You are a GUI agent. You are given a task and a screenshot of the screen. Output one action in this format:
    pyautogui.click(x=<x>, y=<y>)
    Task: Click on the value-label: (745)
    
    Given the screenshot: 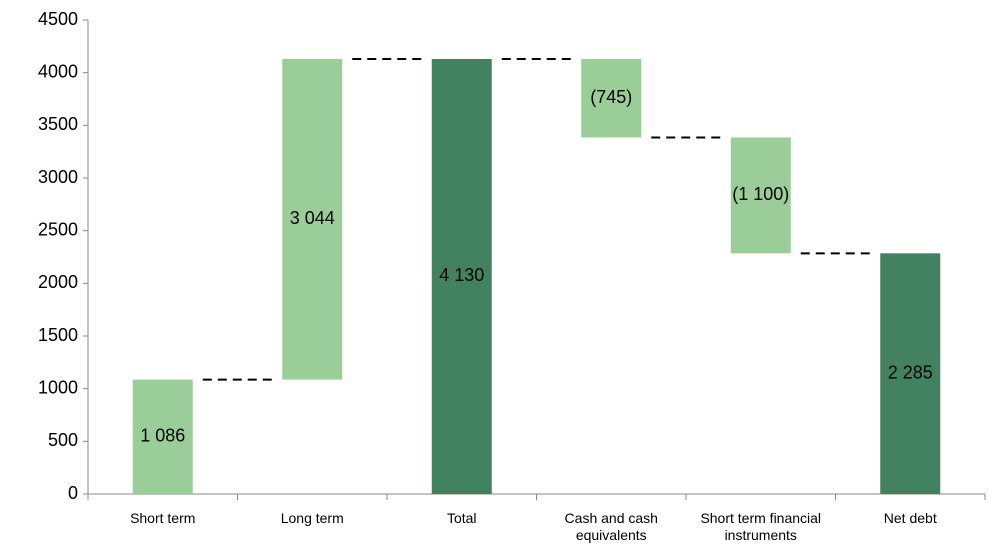 What is the action you would take?
    pyautogui.click(x=611, y=97)
    